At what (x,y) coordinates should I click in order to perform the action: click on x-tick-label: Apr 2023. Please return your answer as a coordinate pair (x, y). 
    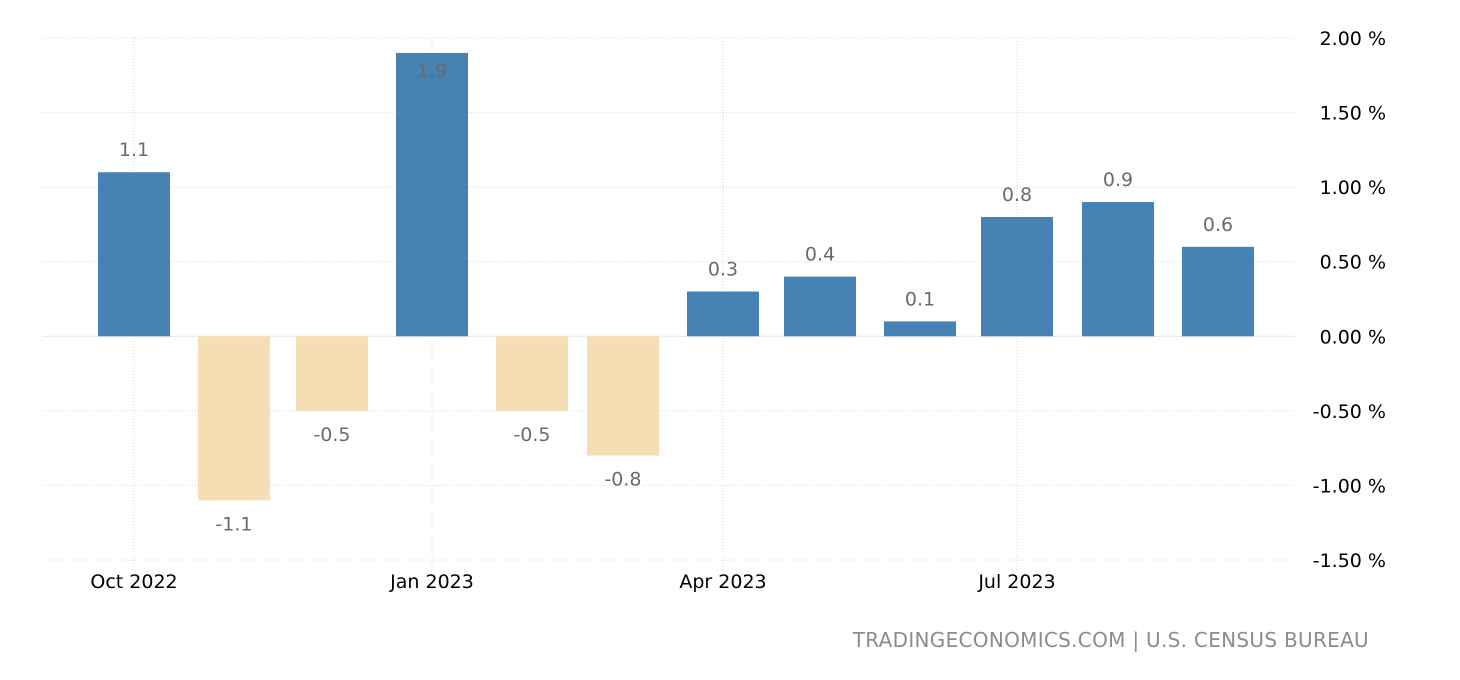
    Looking at the image, I should click on (722, 582).